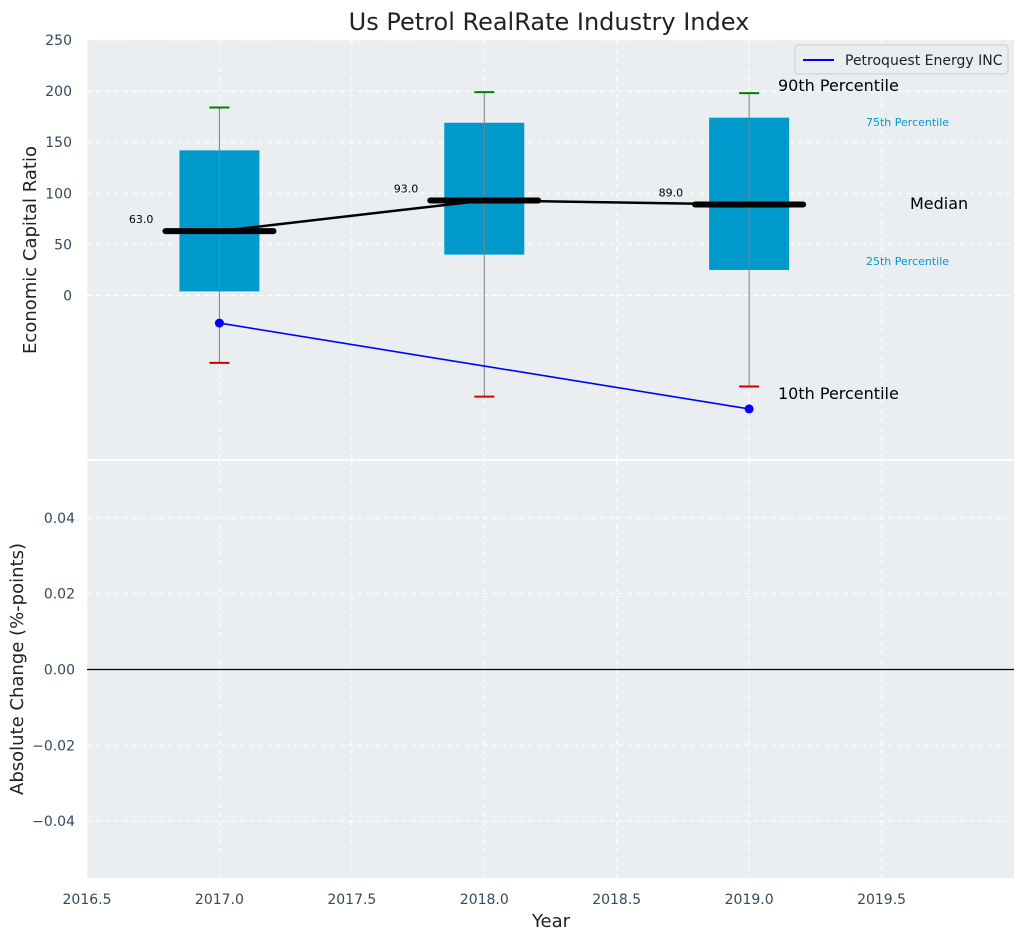 Image resolution: width=1025 pixels, height=940 pixels. What do you see at coordinates (63, 245) in the screenshot?
I see `y-tick-label-top: 50` at bounding box center [63, 245].